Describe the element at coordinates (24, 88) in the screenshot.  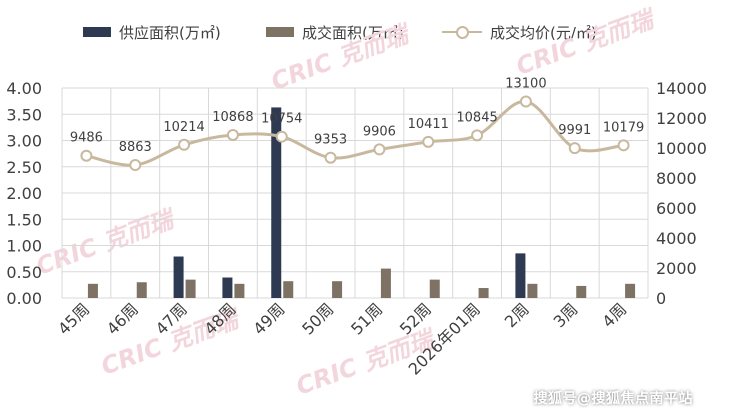
I see `y-left-tick-label: 4.00` at that location.